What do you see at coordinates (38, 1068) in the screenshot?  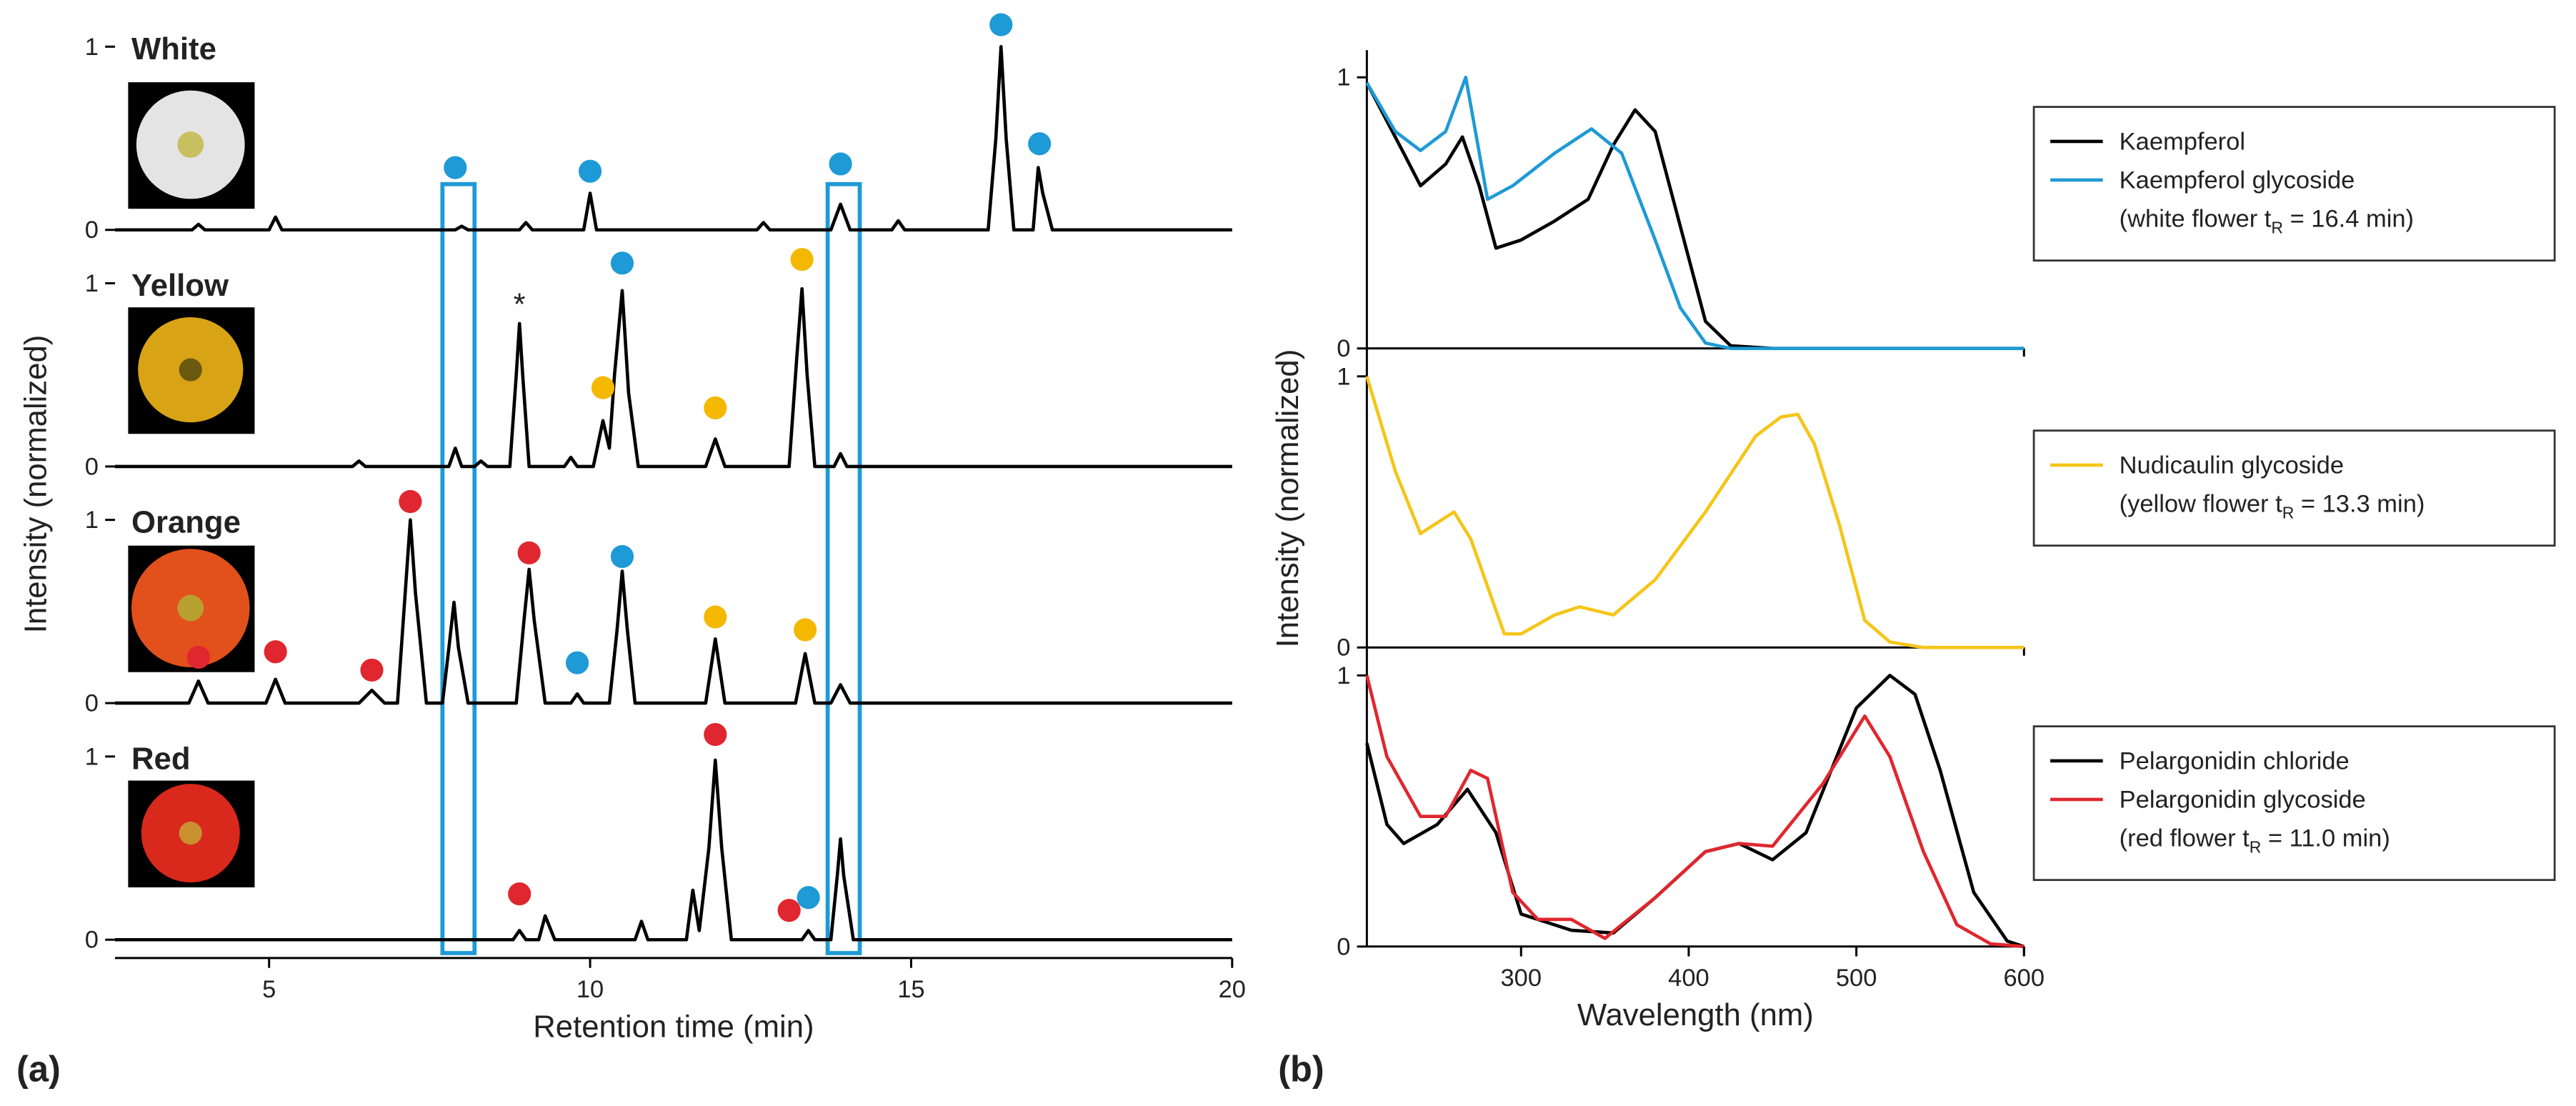 I see `panel-label: (a)` at bounding box center [38, 1068].